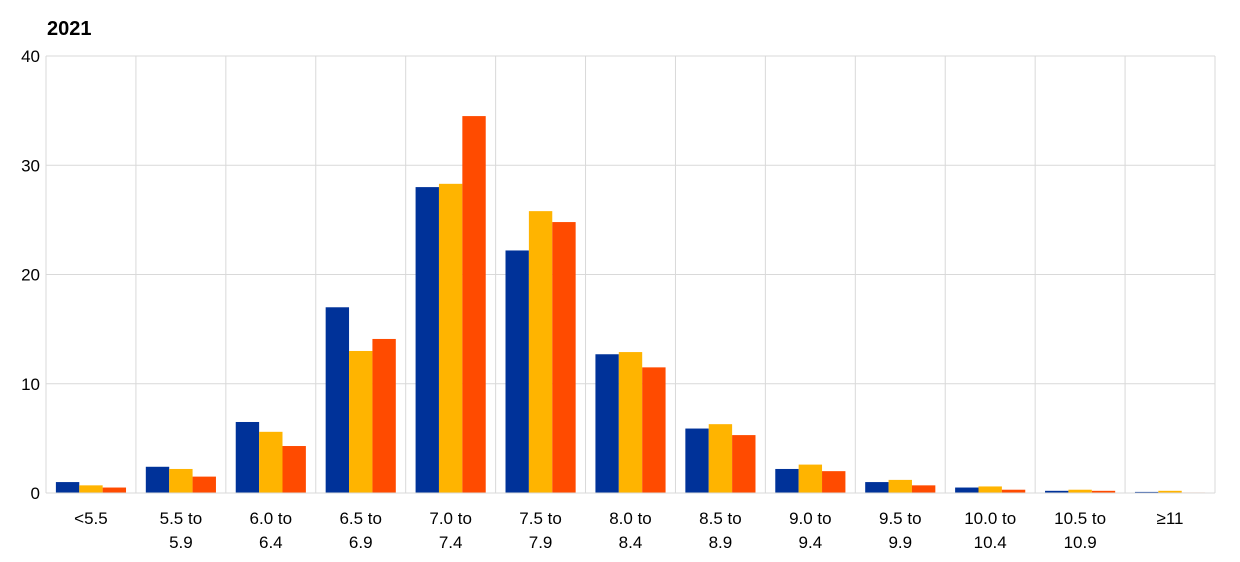 Image resolution: width=1240 pixels, height=562 pixels. I want to click on x-tick-label: 6.5 to, so click(360, 518).